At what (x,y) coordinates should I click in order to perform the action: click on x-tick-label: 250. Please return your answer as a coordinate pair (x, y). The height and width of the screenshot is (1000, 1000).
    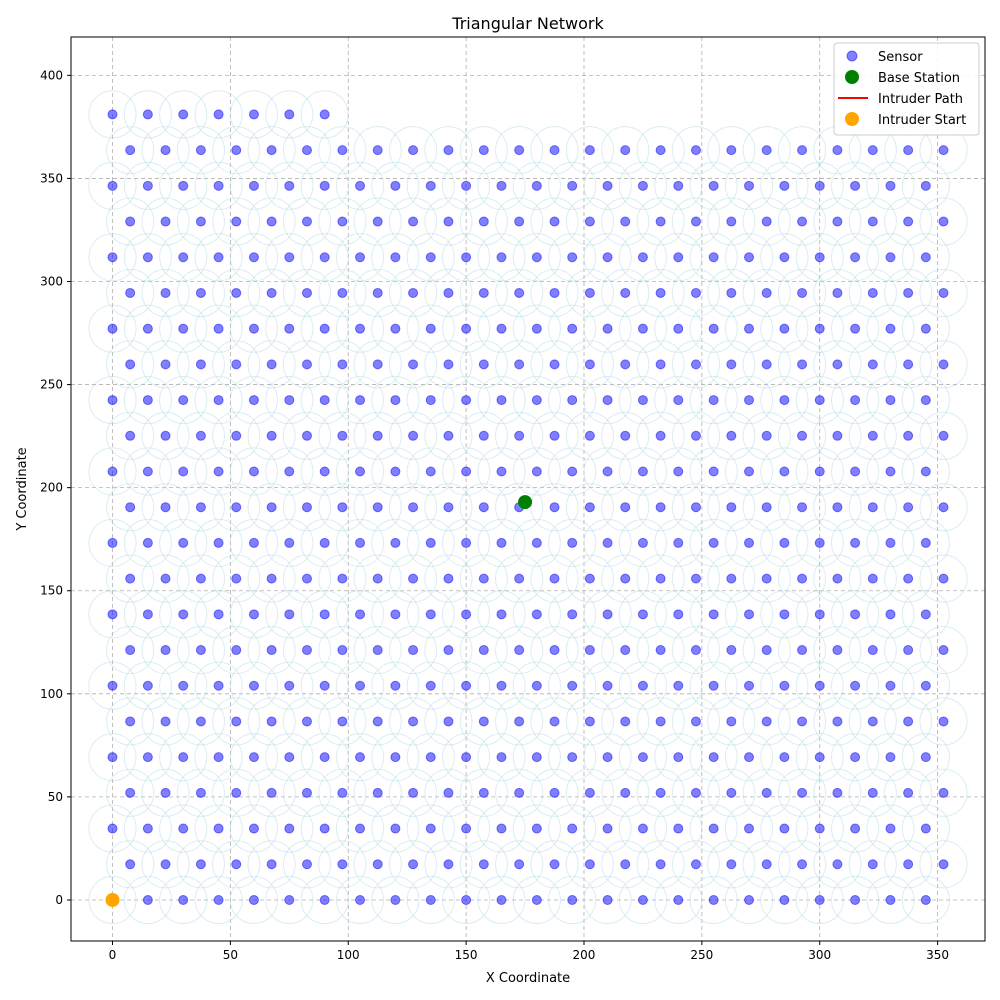
    Looking at the image, I should click on (701, 955).